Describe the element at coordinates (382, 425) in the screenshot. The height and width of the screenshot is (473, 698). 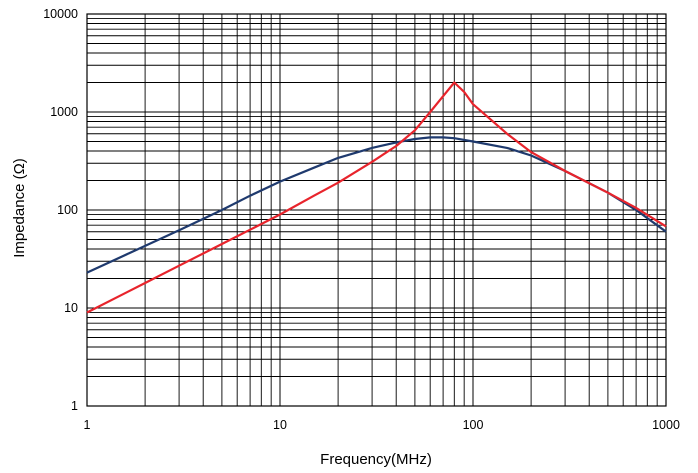
I see `x-tick-labels: 1 10 100 1000` at that location.